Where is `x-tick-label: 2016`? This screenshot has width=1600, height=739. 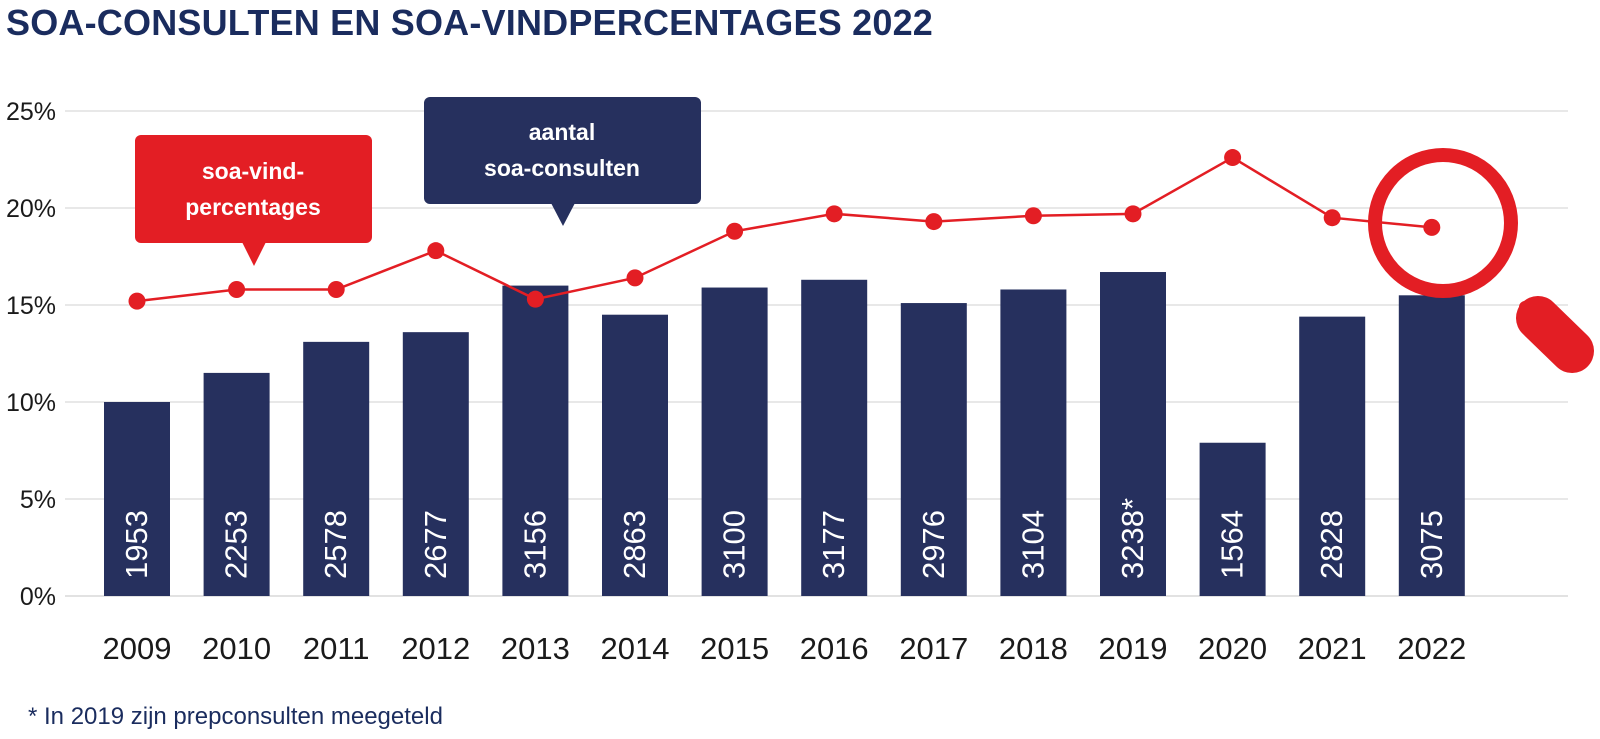
x-tick-label: 2016 is located at coordinates (834, 648).